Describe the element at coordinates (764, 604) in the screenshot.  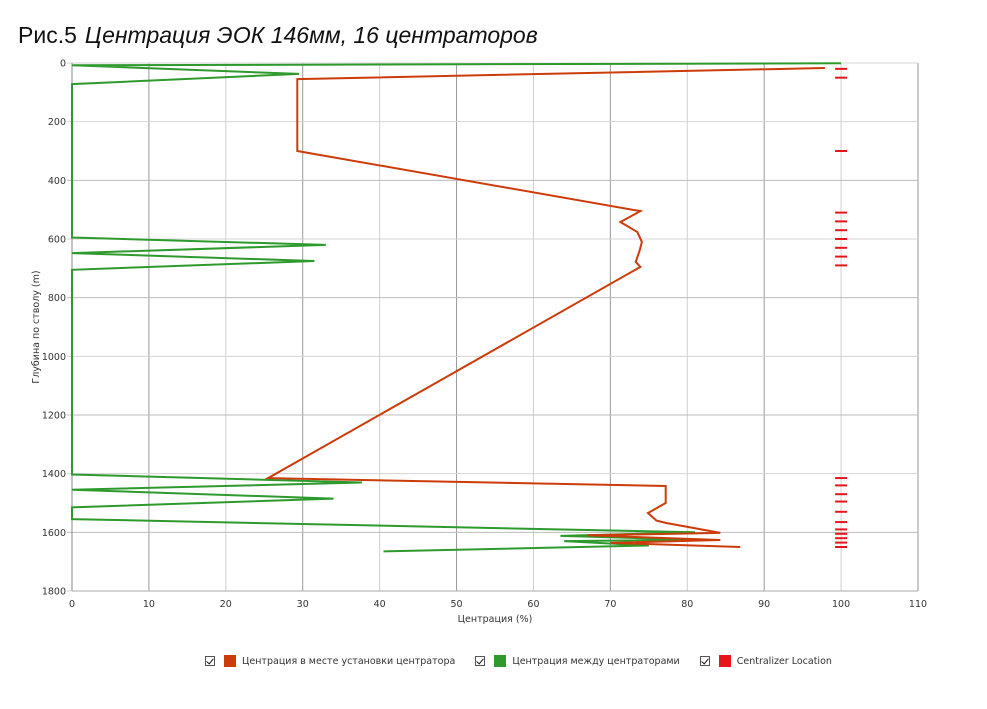
I see `svg-text: 90` at that location.